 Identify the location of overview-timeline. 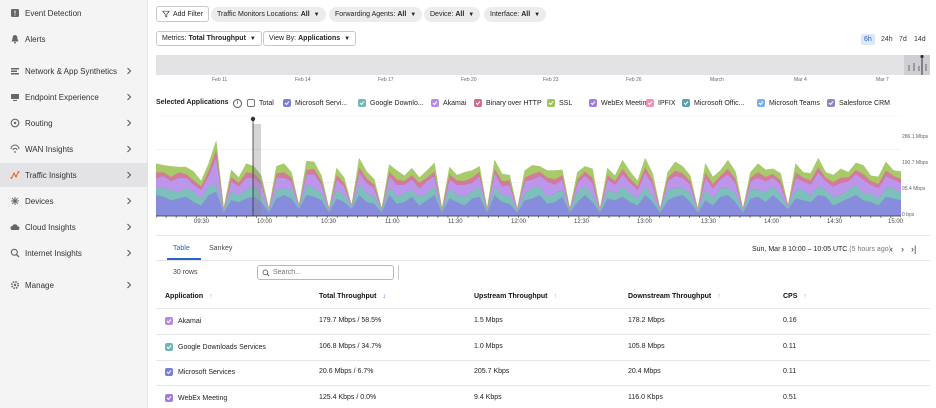
(543, 64).